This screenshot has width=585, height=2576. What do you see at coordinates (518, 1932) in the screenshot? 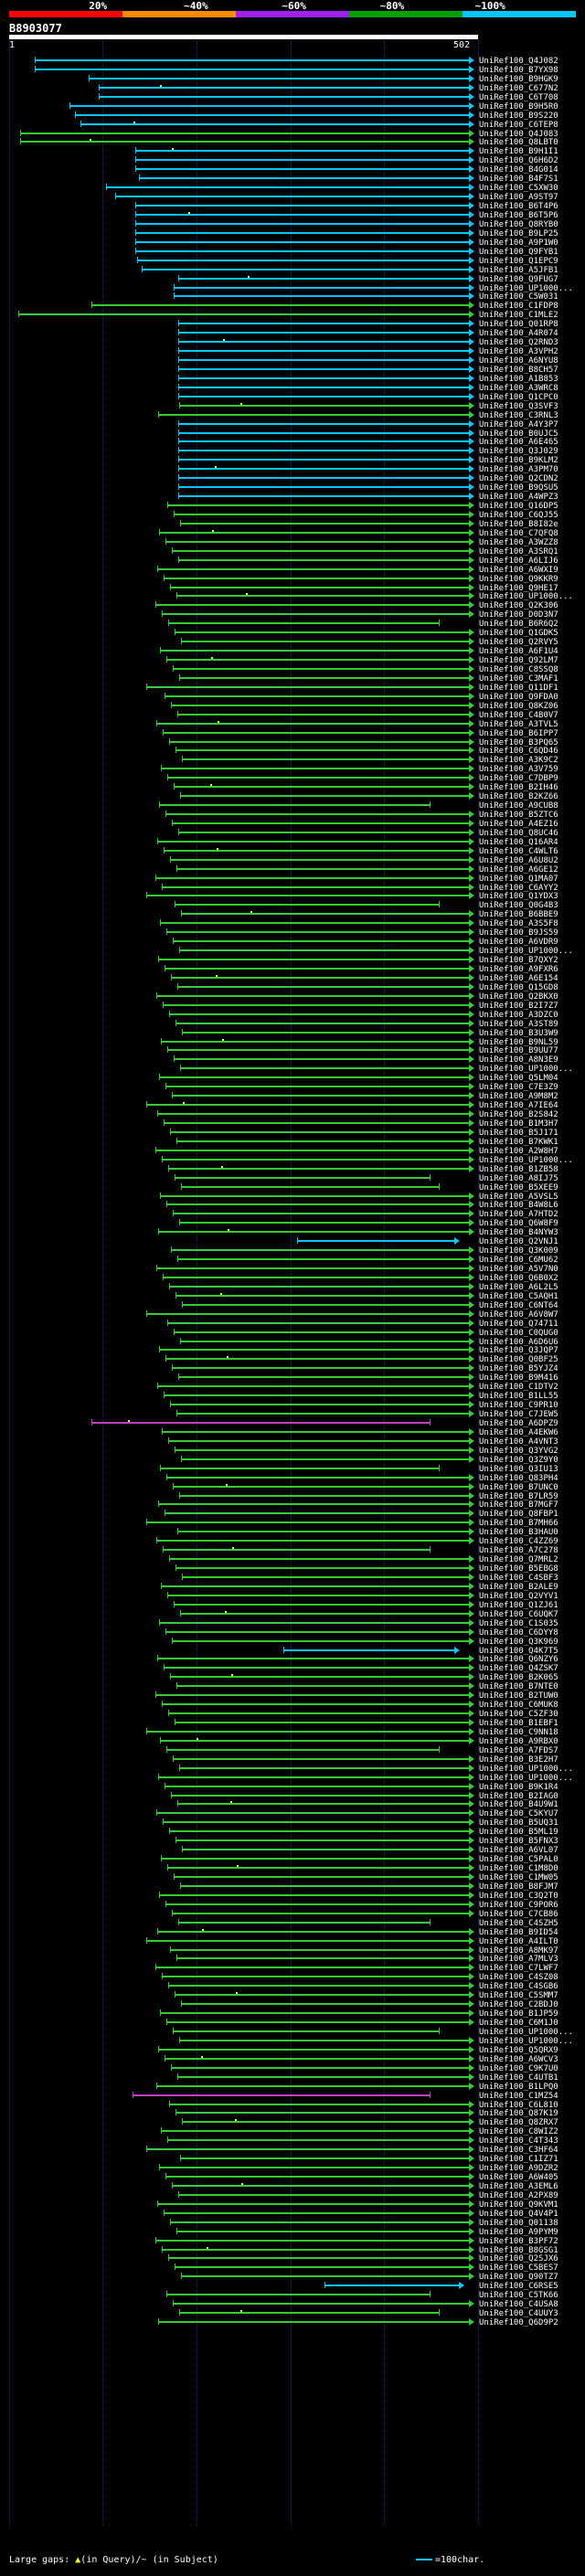
I see `hit-label: UniRef100_B9ID54` at bounding box center [518, 1932].